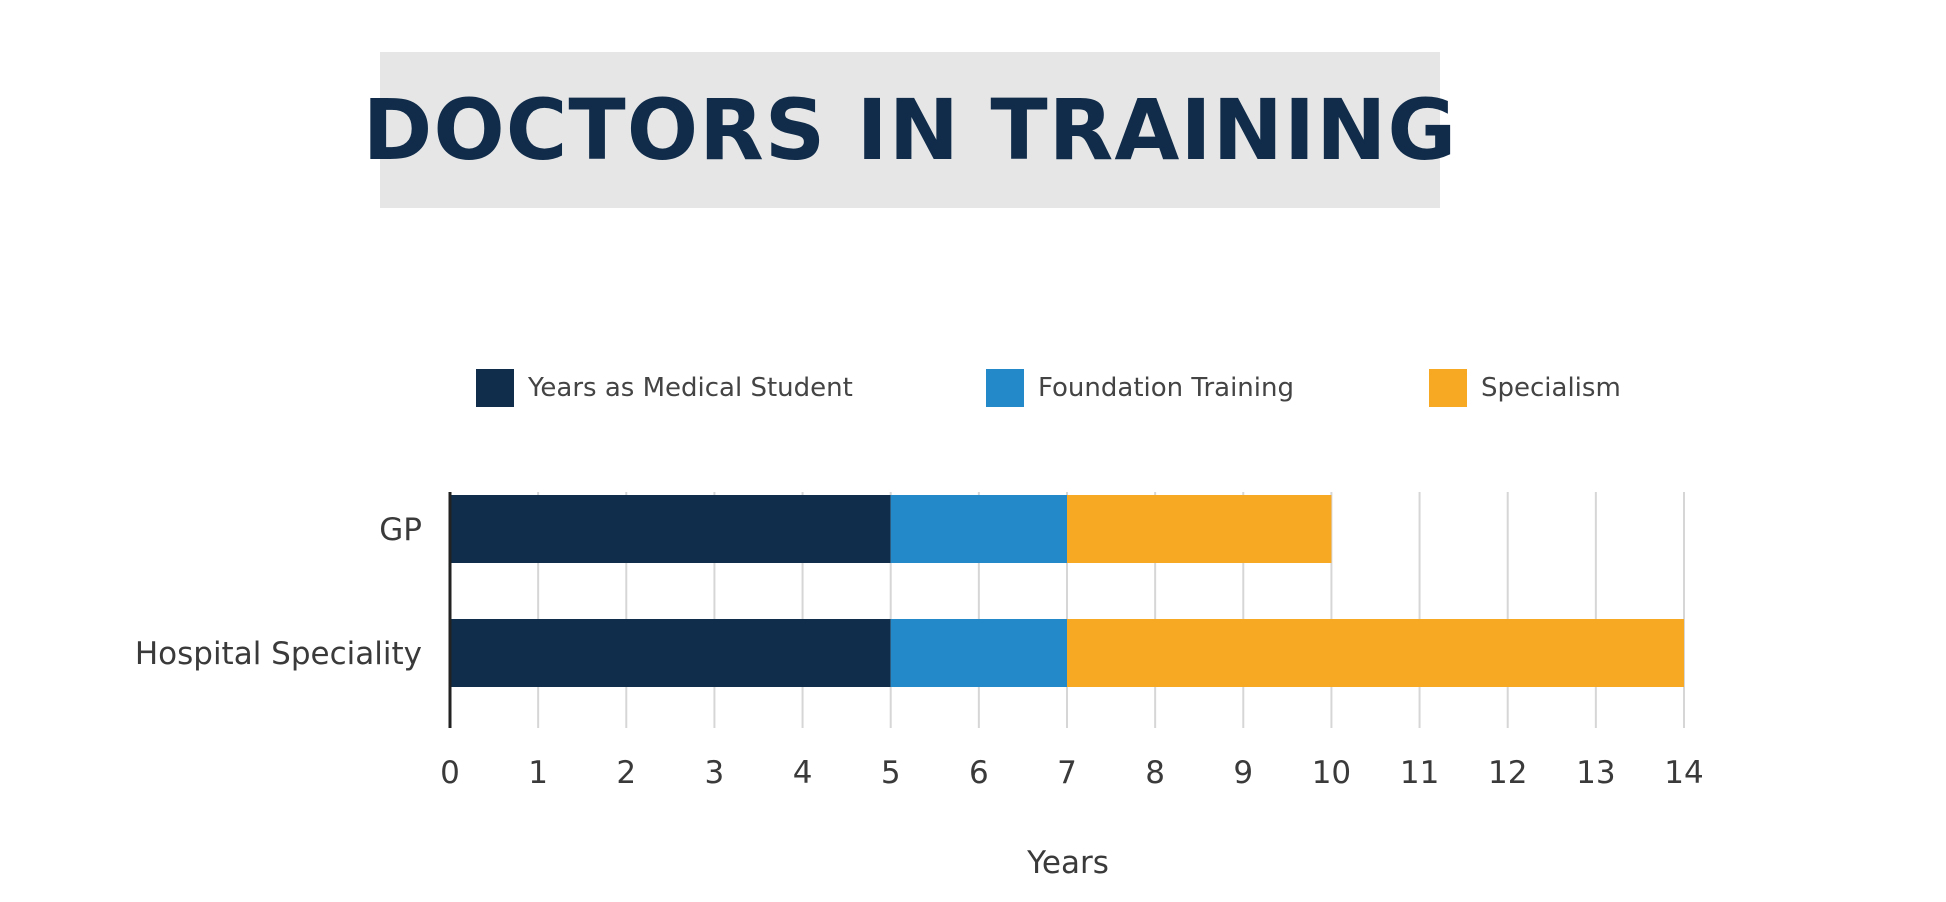  Describe the element at coordinates (626, 773) in the screenshot. I see `x-tick-label-2: 2` at that location.